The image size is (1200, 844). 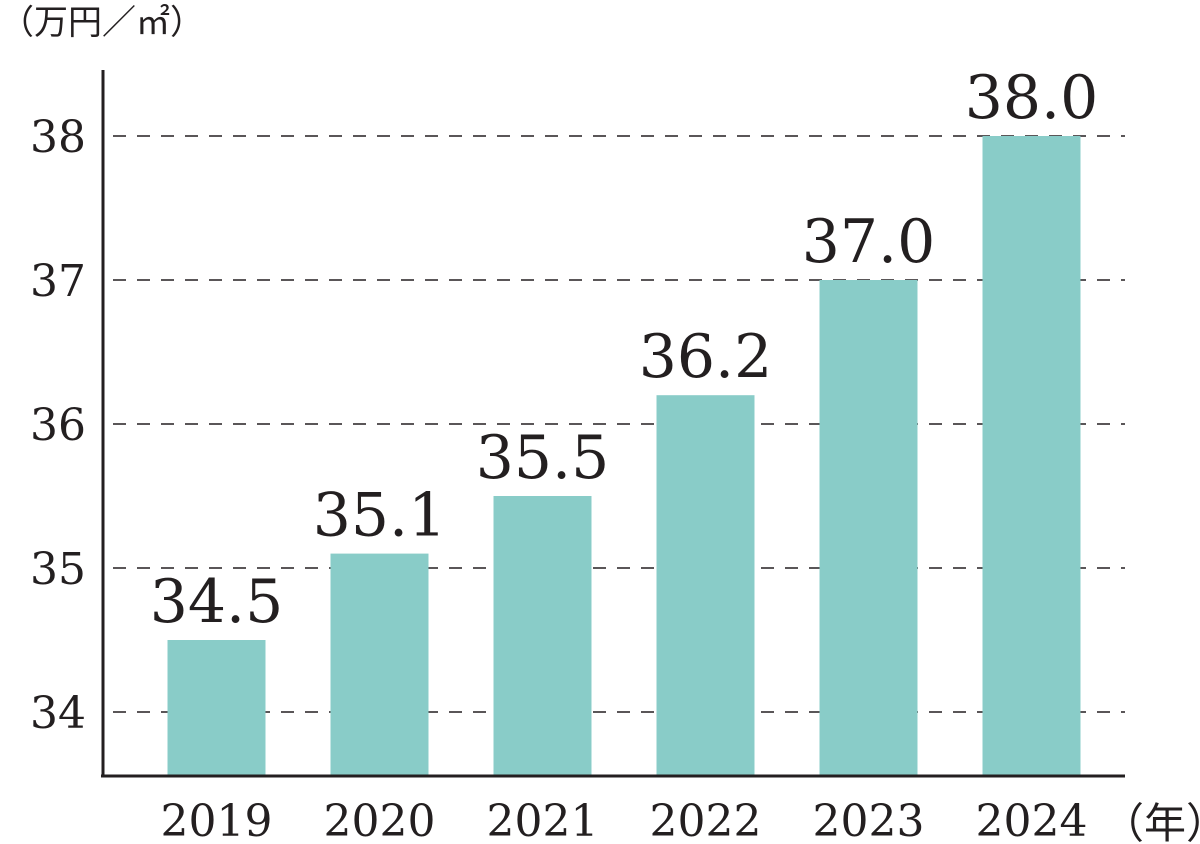 What do you see at coordinates (869, 820) in the screenshot?
I see `x-tick-label-2023: 2023` at bounding box center [869, 820].